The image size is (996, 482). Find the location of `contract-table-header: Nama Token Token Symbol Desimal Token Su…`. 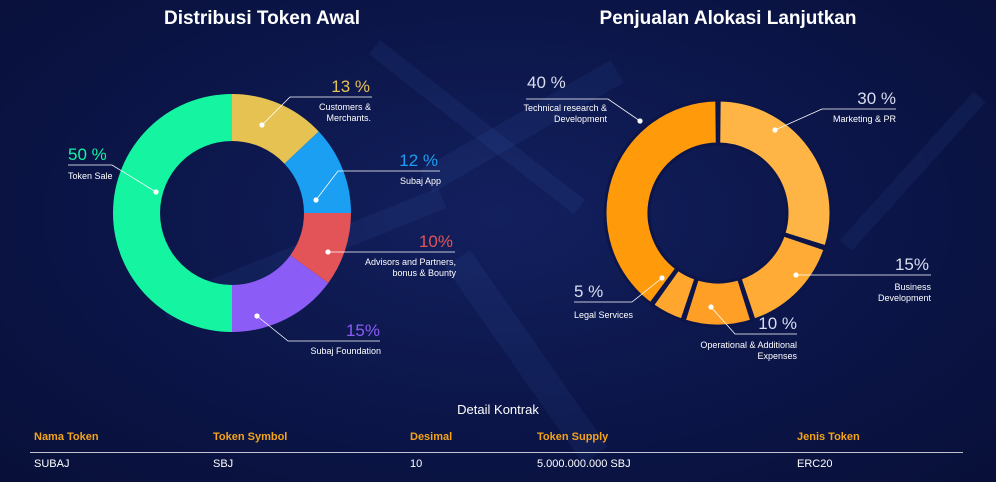

contract-table-header: Nama Token Token Symbol Desimal Token Su… is located at coordinates (498, 441).